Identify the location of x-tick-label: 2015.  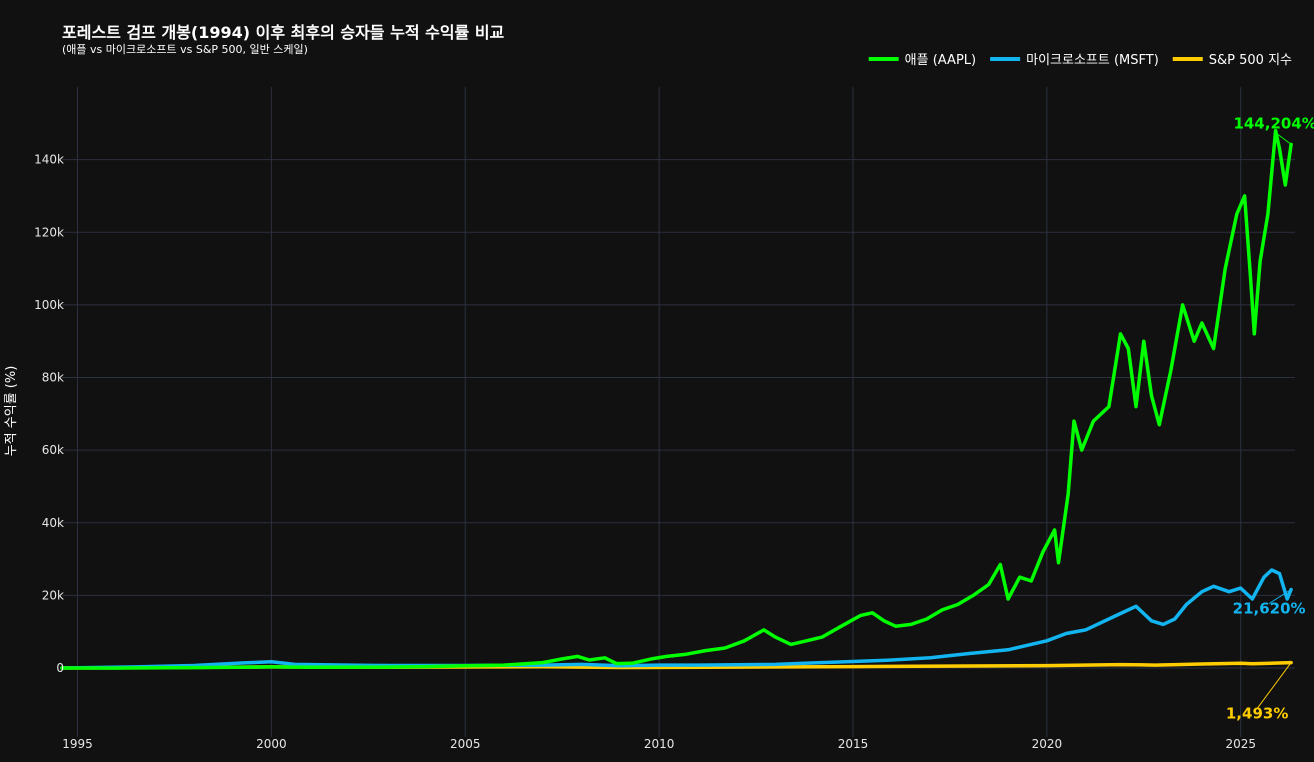
(853, 744).